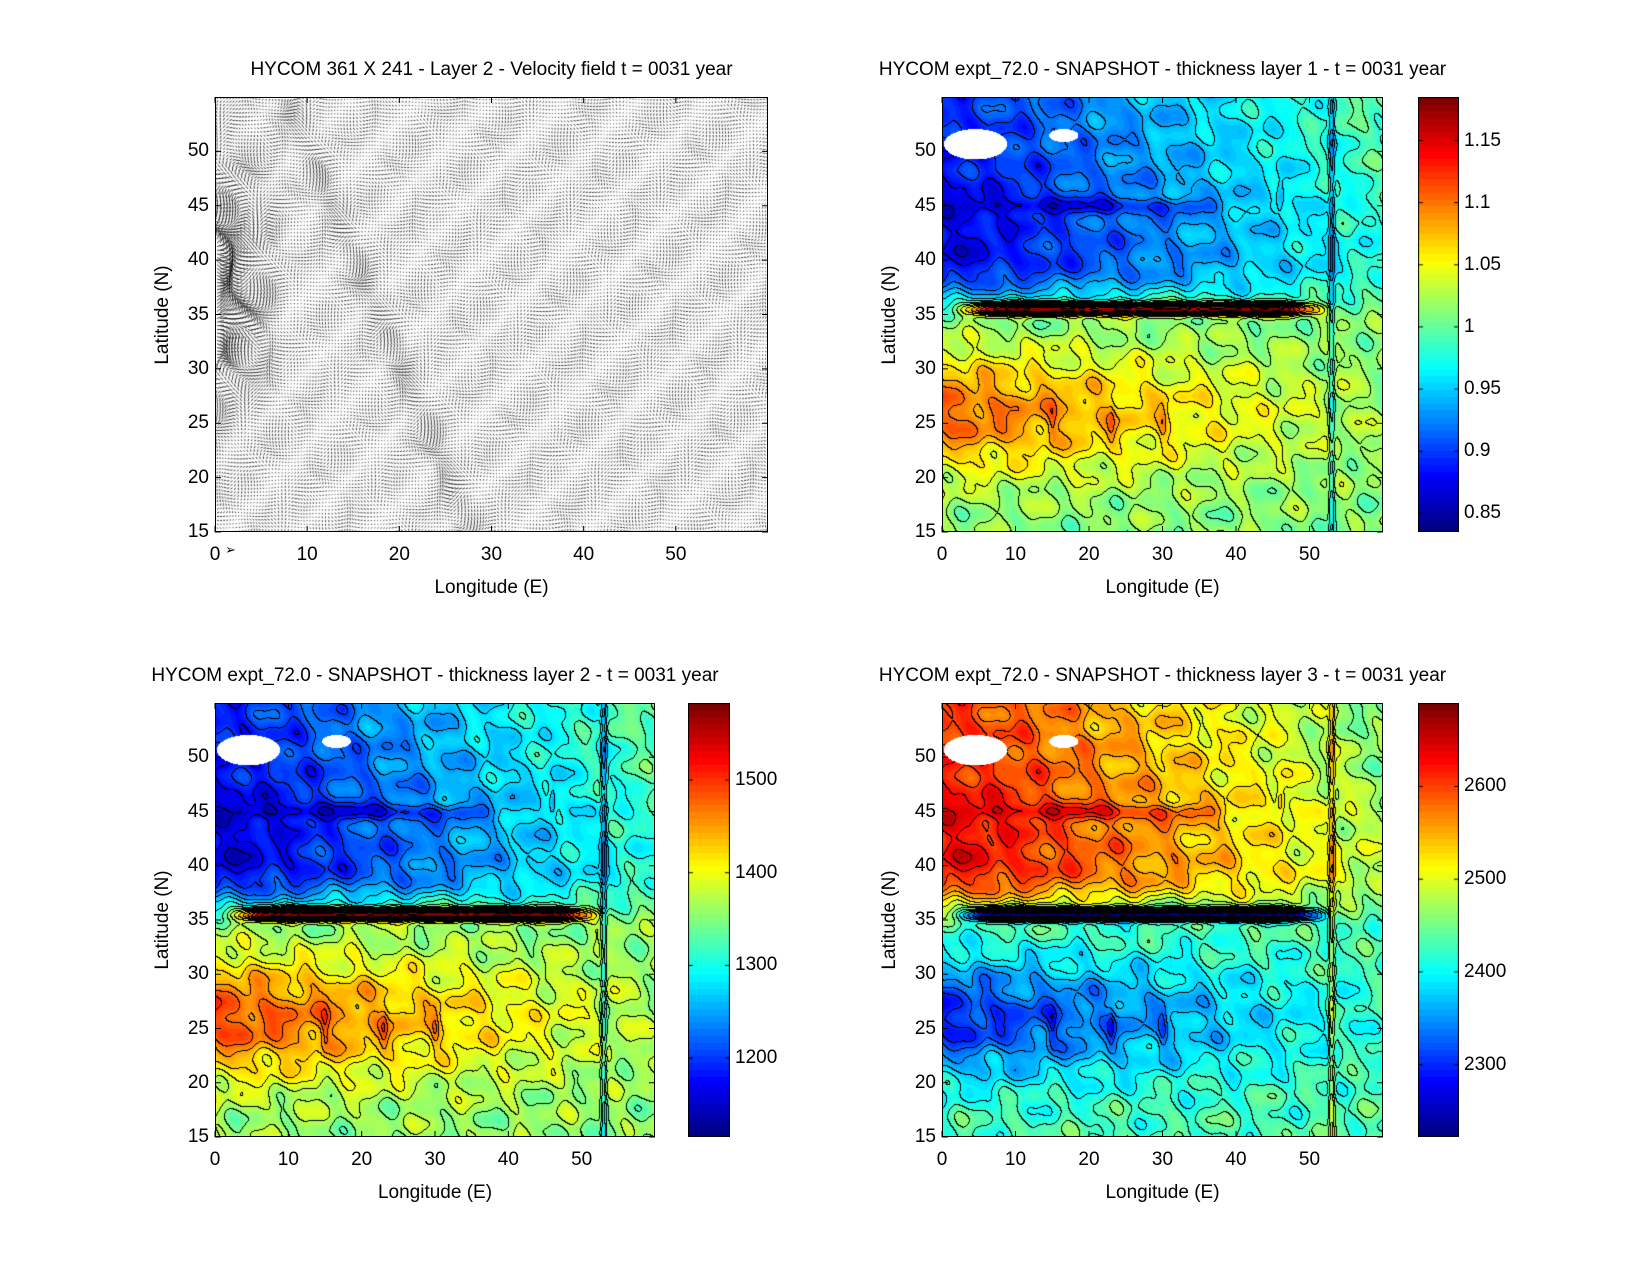  Describe the element at coordinates (756, 872) in the screenshot. I see `colorbar-tick-label: 1400` at that location.